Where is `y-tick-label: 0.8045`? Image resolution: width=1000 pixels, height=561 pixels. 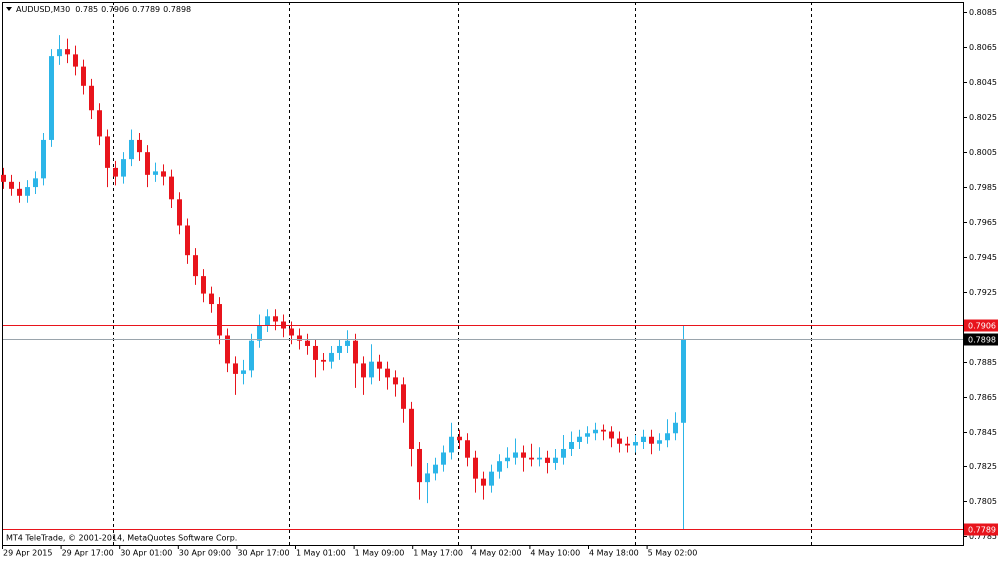 y-tick-label: 0.8045 is located at coordinates (983, 82).